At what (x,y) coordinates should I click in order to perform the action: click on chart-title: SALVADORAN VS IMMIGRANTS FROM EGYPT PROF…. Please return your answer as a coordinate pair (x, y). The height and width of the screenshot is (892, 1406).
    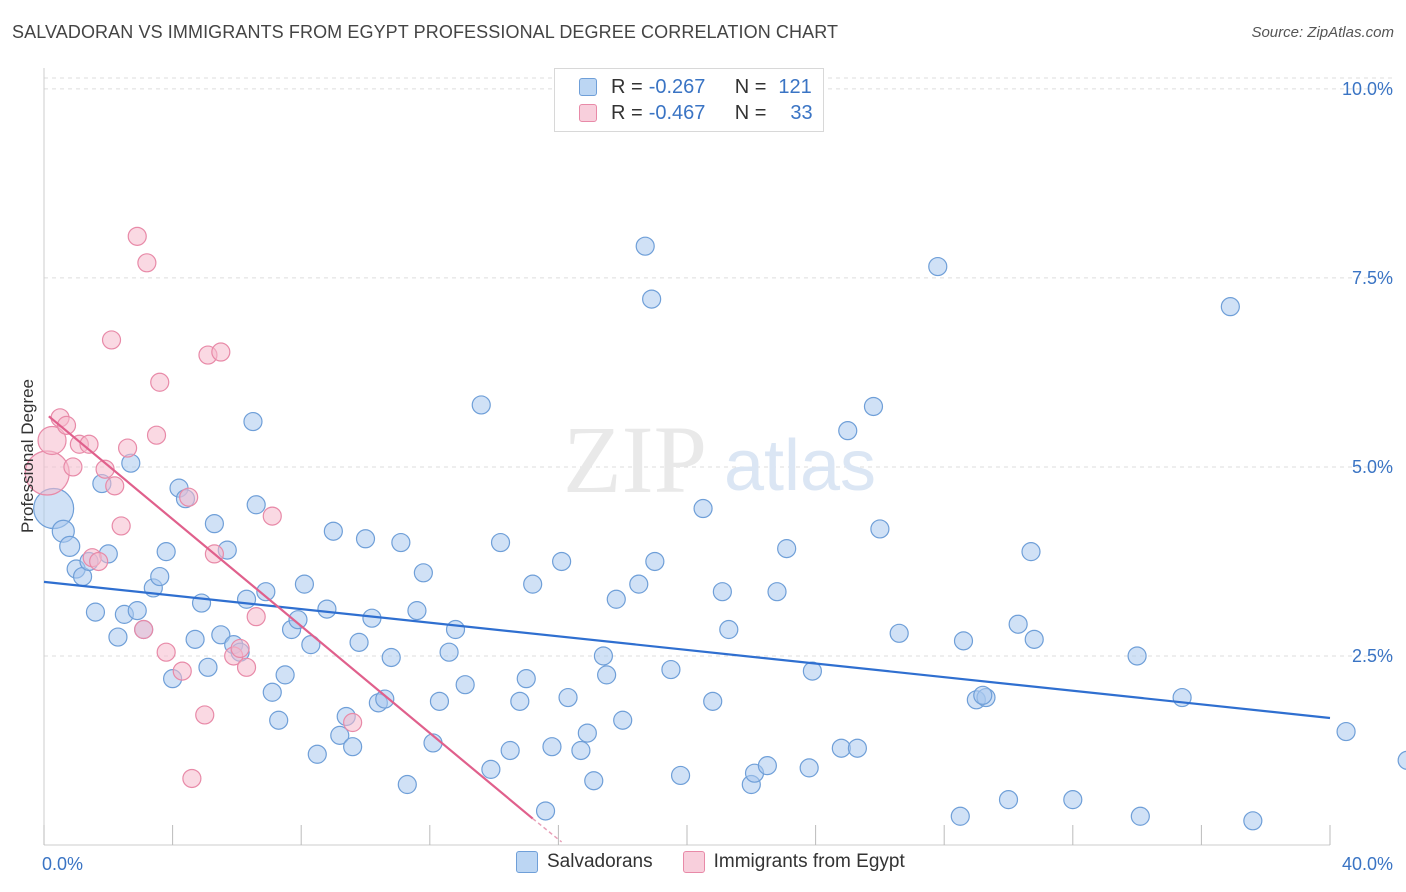
    Looking at the image, I should click on (425, 32).